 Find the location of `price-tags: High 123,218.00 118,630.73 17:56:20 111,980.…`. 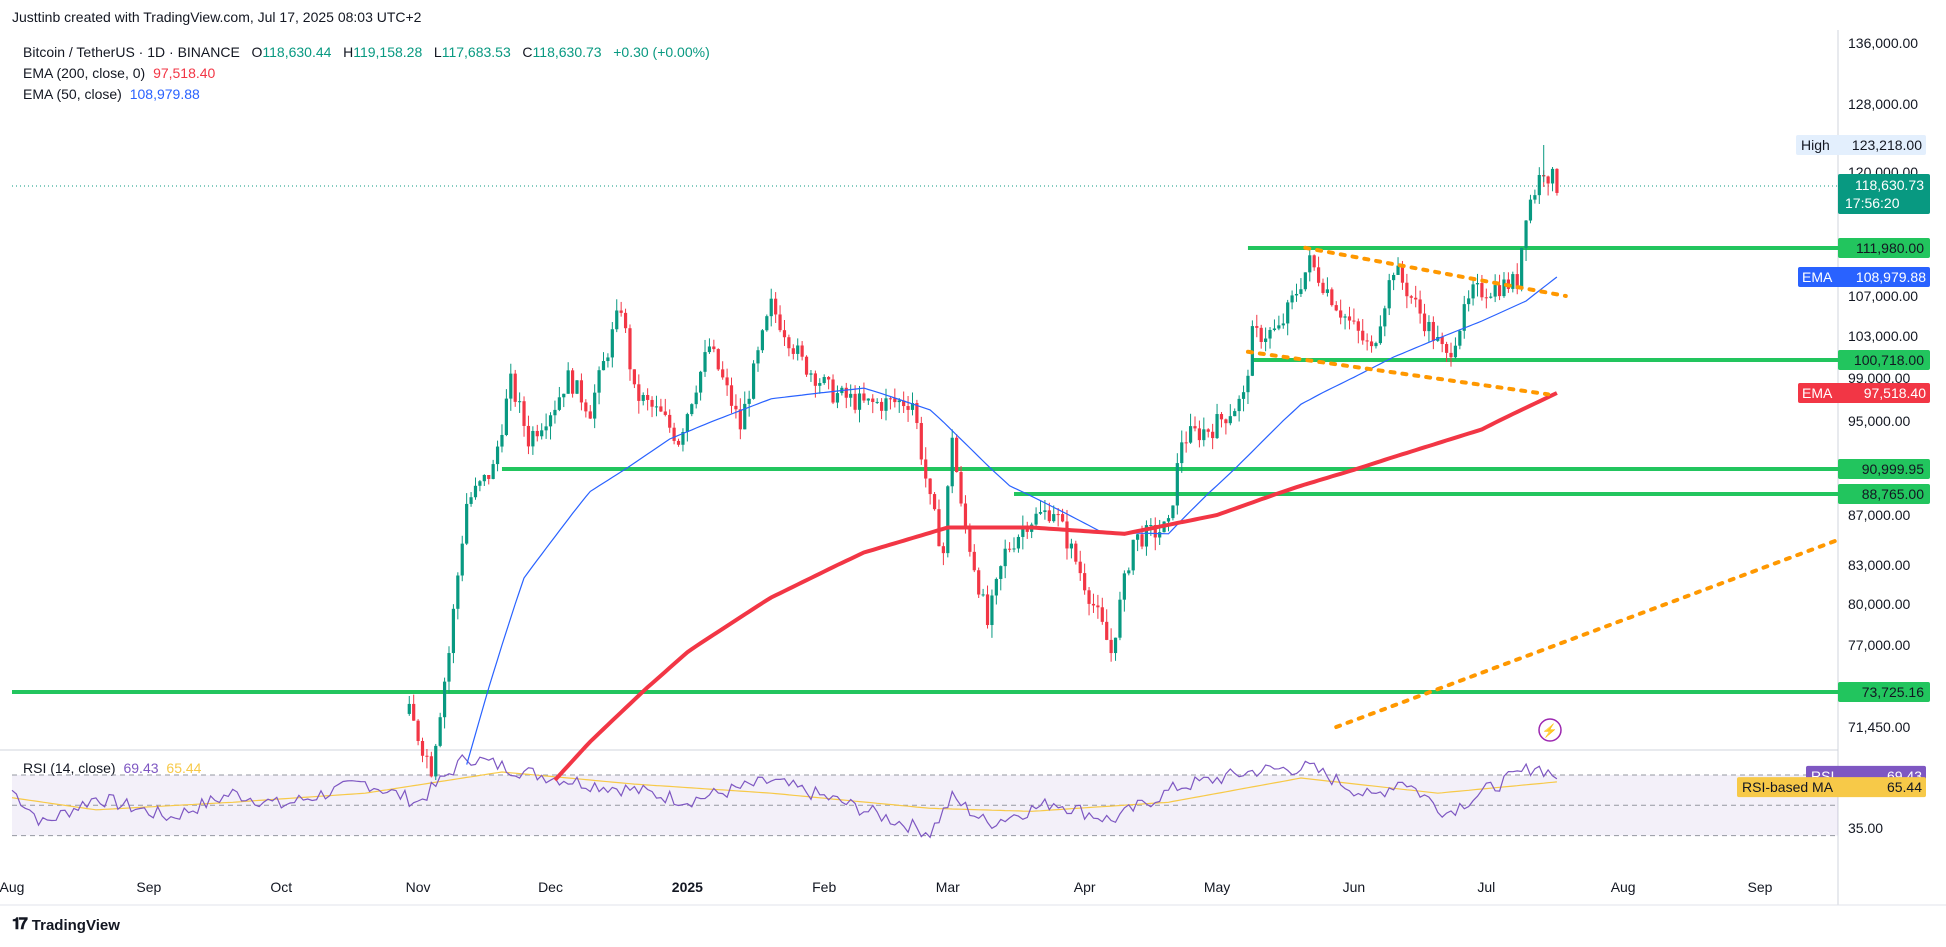

price-tags: High 123,218.00 118,630.73 17:56:20 111,980.… is located at coordinates (1833, 466).